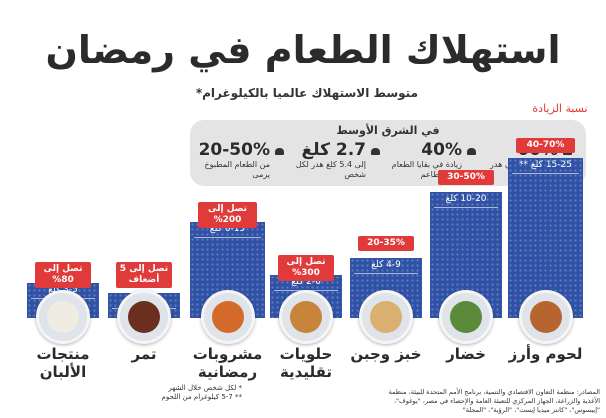 The image size is (606, 418). What do you see at coordinates (306, 268) in the screenshot?
I see `increase-tag: تصل إلى 300%` at bounding box center [306, 268].